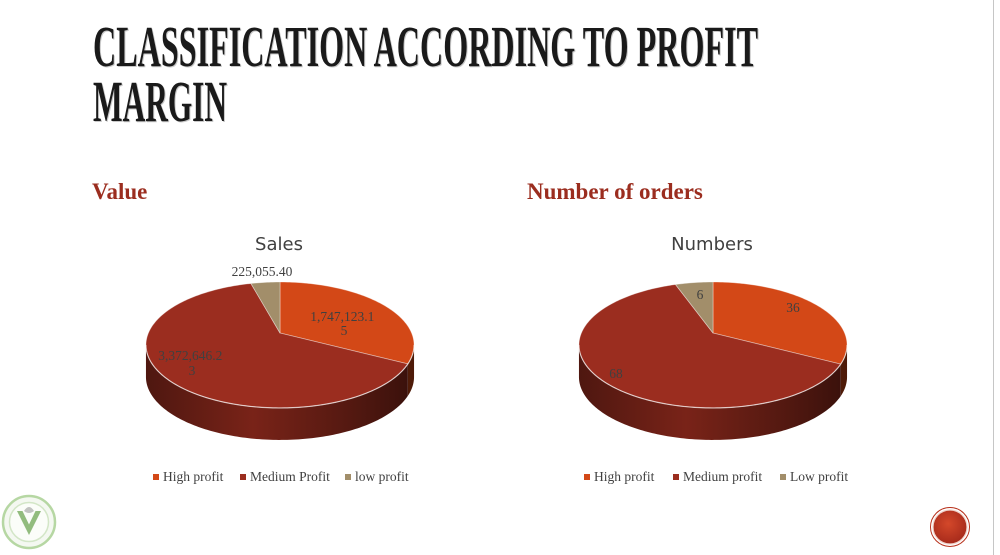 This screenshot has height=555, width=1000. I want to click on title-line-1: CLASSIFICATION ACCORDING TO PROFIT, so click(425, 46).